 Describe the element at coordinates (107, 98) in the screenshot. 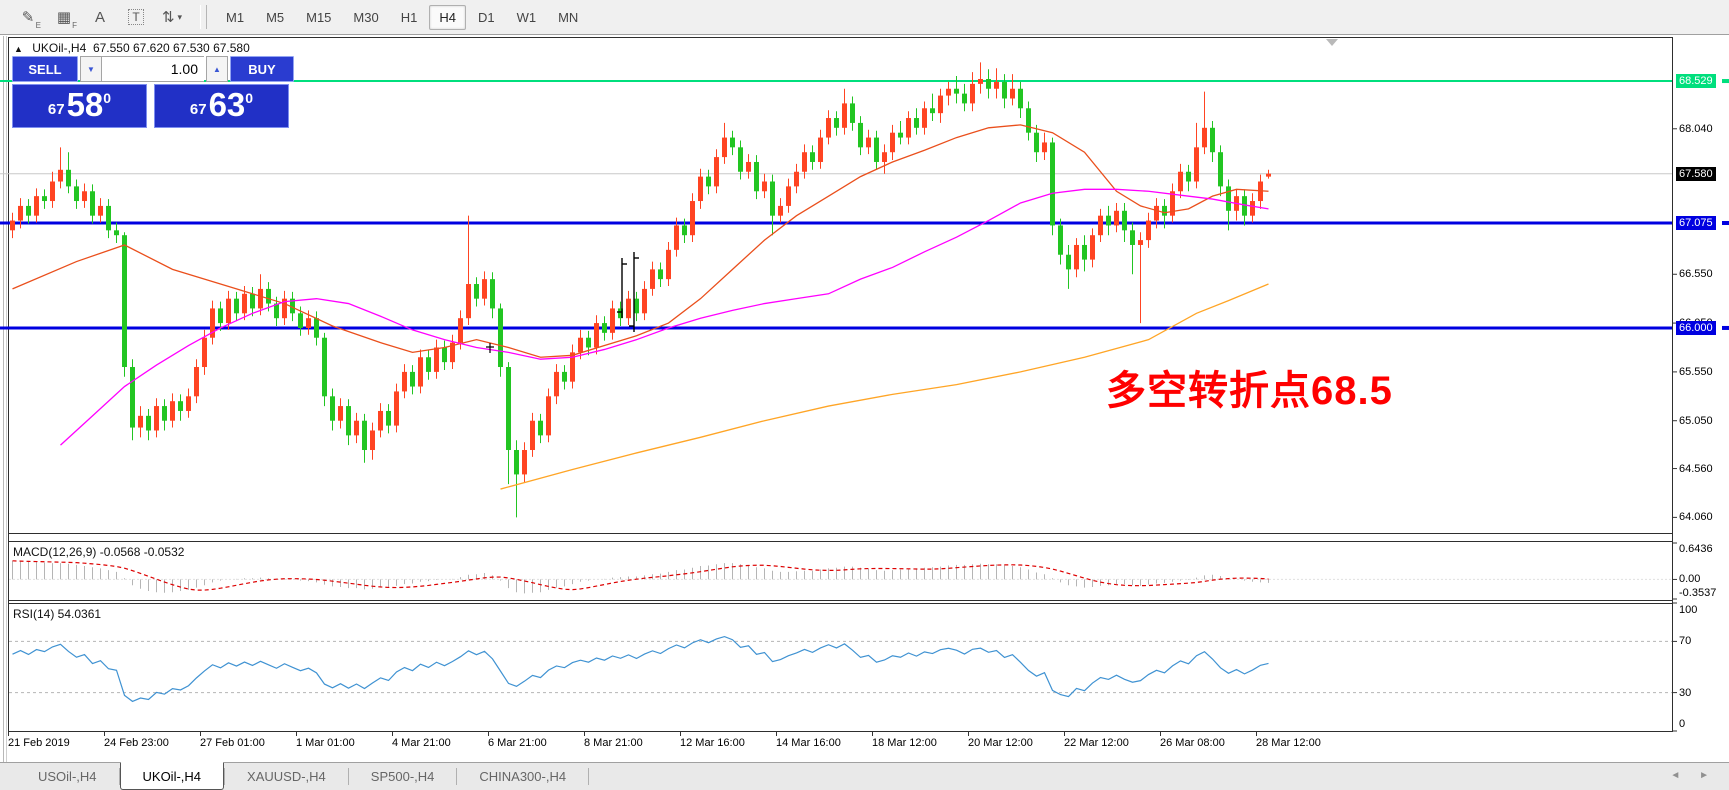

I see `bid-pipette: 0` at that location.